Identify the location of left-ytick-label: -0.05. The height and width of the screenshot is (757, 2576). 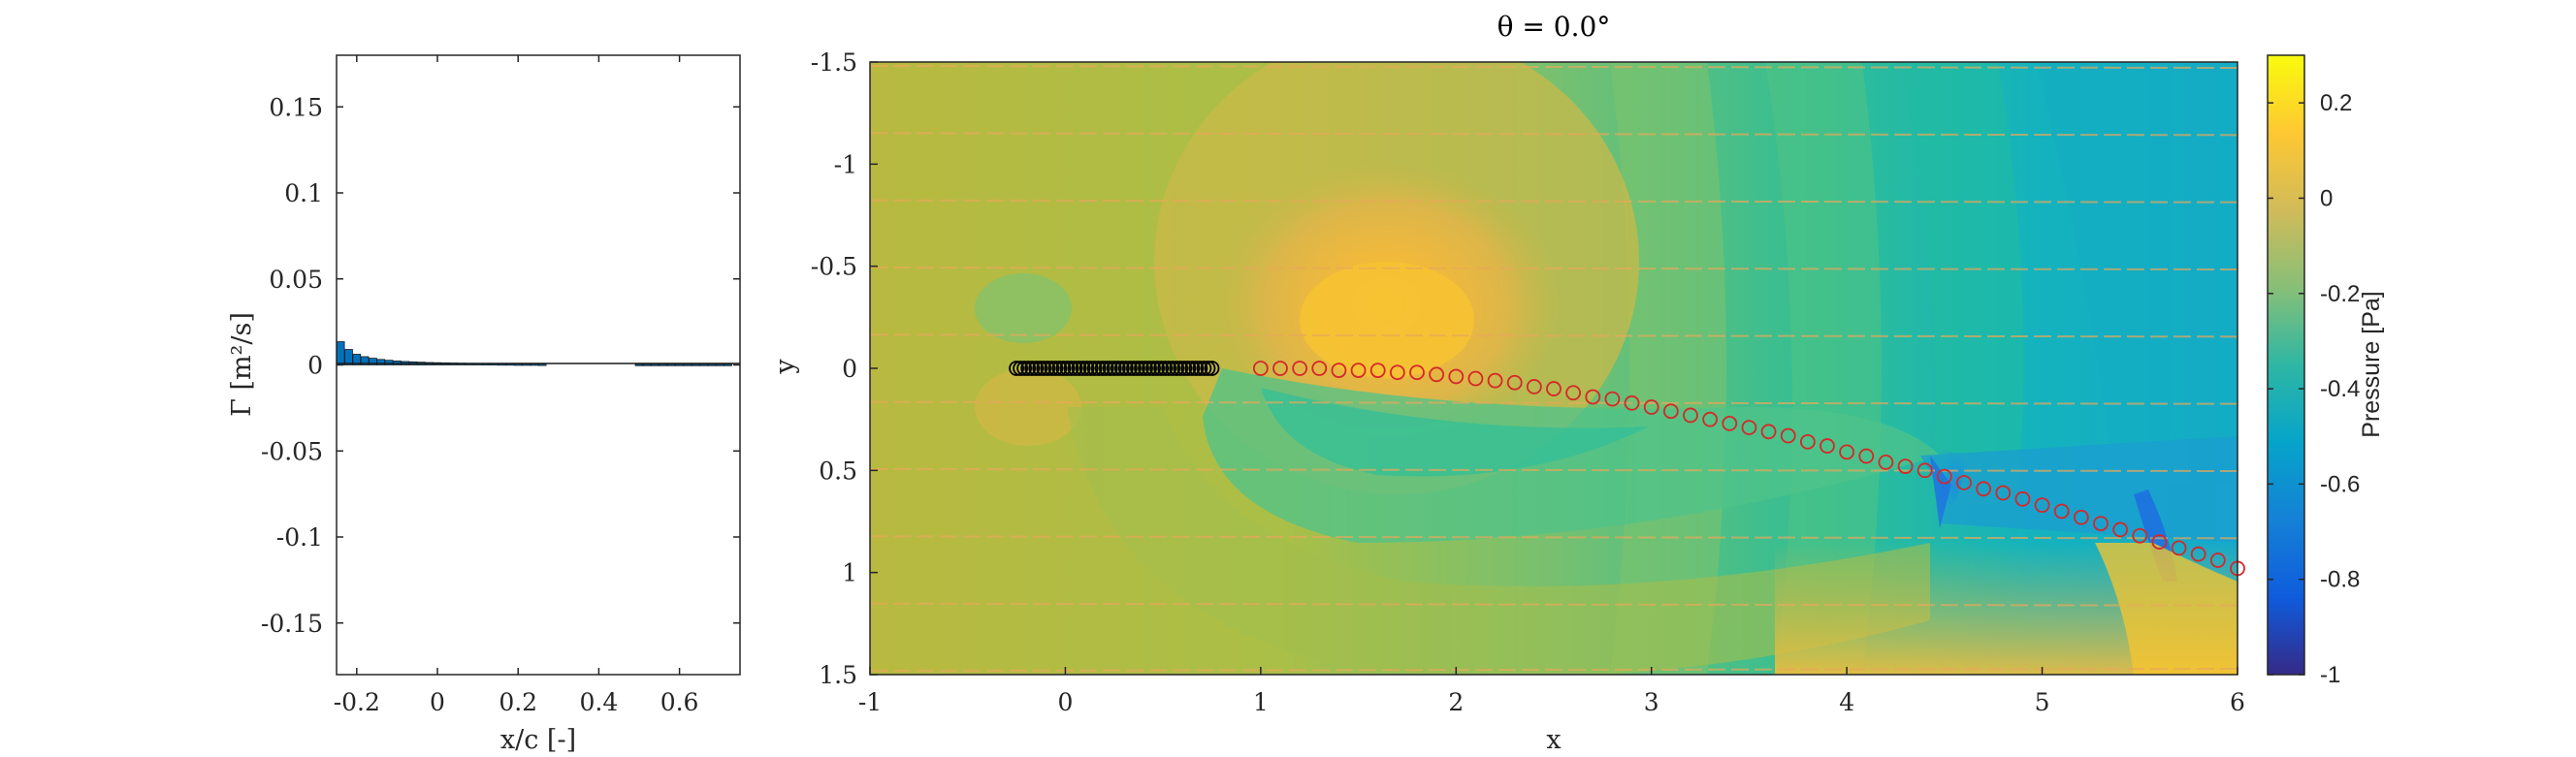
(292, 451).